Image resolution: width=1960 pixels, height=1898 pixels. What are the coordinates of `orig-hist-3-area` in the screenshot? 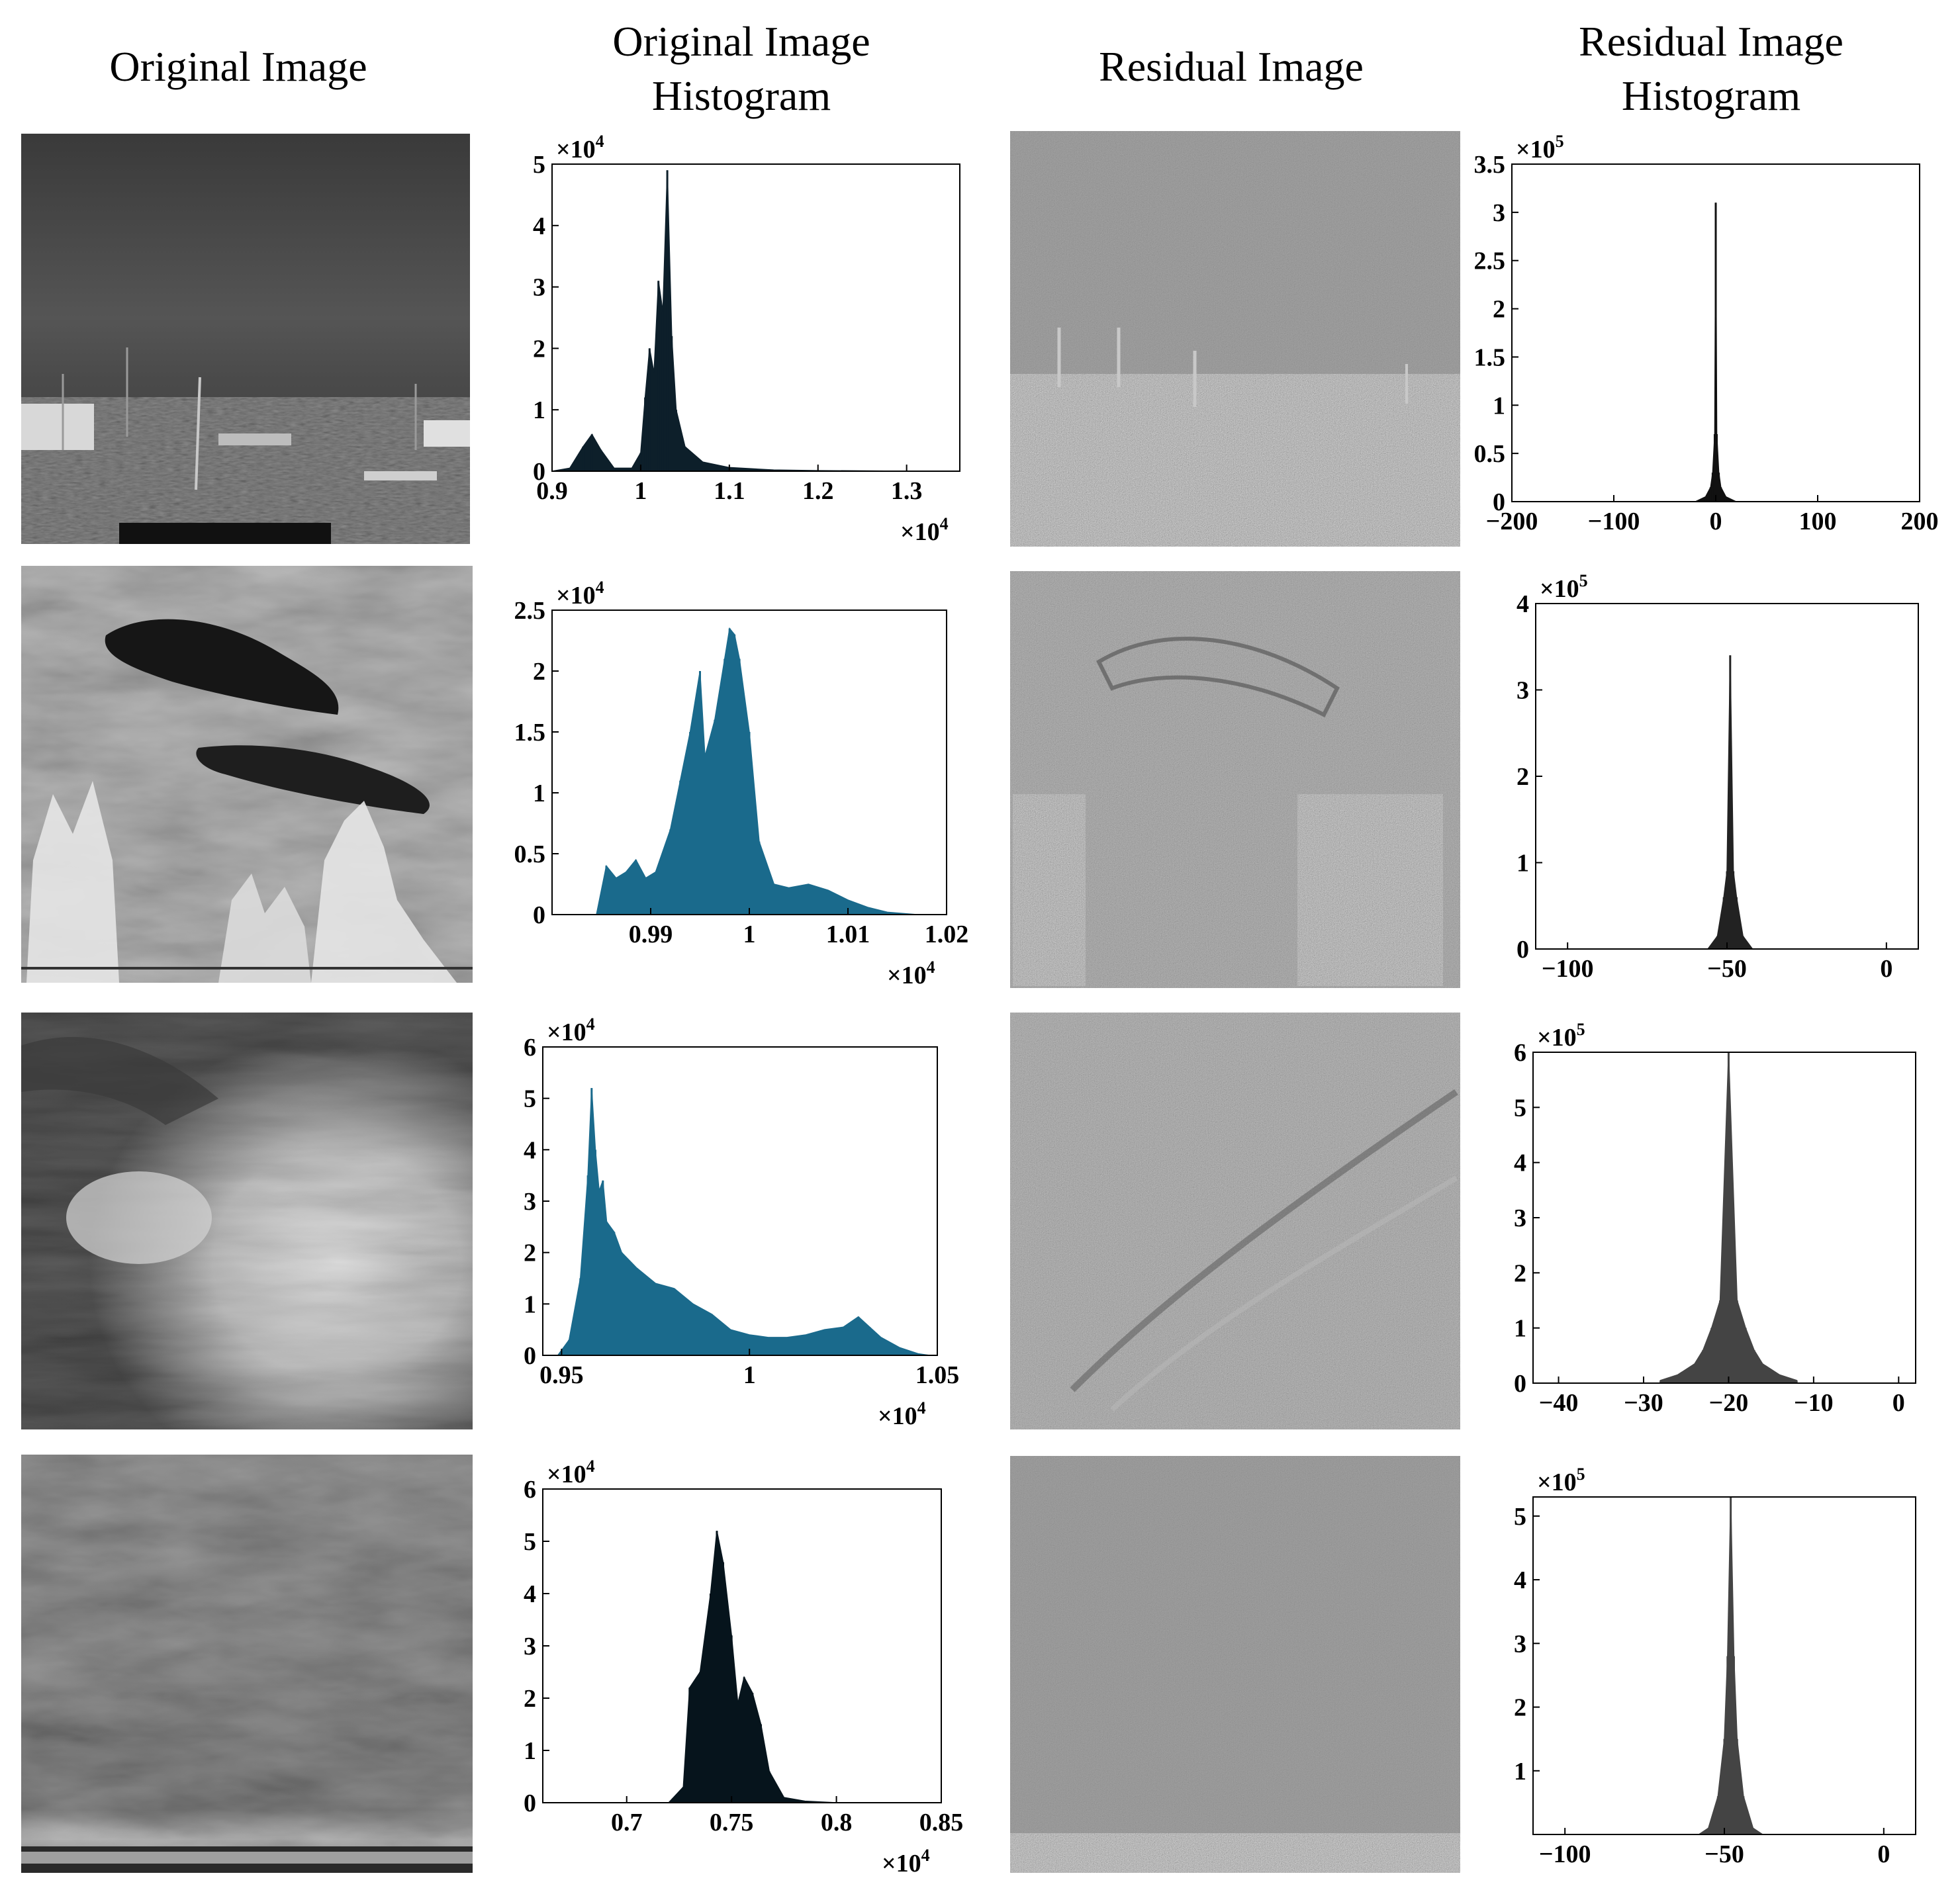 It's located at (743, 1222).